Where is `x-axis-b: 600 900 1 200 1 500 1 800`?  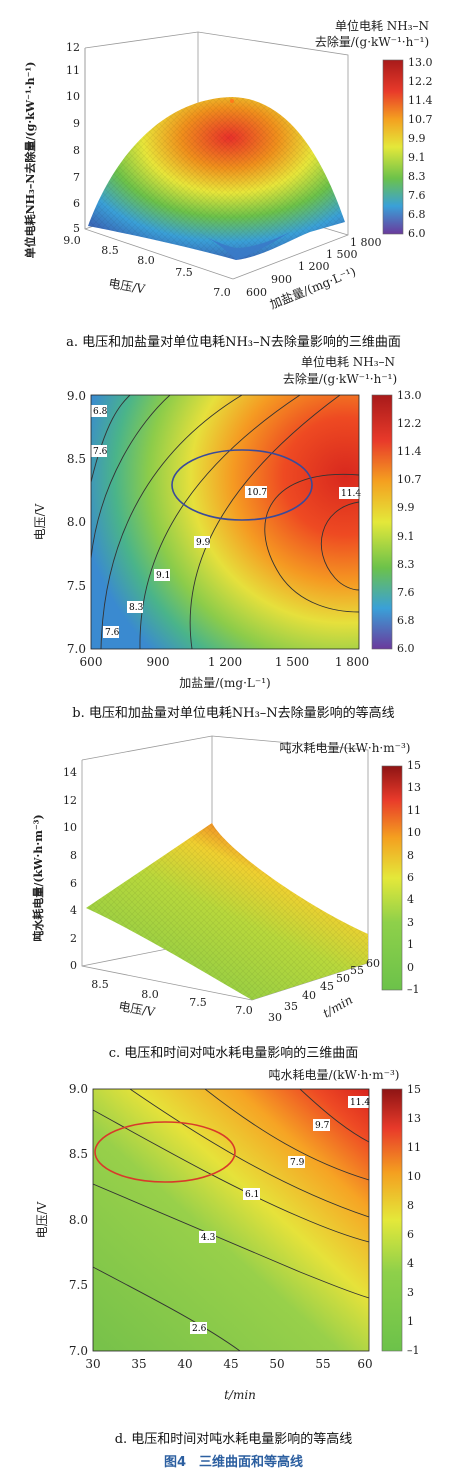 x-axis-b: 600 900 1 200 1 500 1 800 is located at coordinates (225, 662).